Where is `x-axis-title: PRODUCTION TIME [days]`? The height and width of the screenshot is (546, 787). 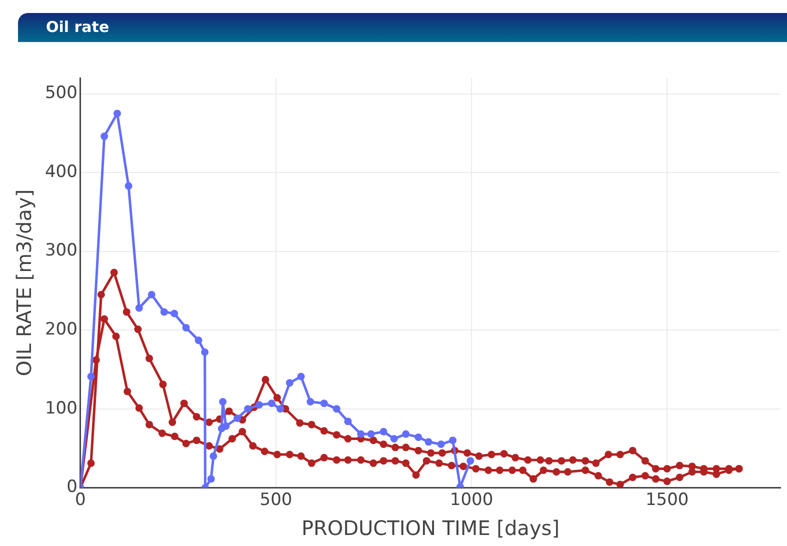 x-axis-title: PRODUCTION TIME [days] is located at coordinates (430, 528).